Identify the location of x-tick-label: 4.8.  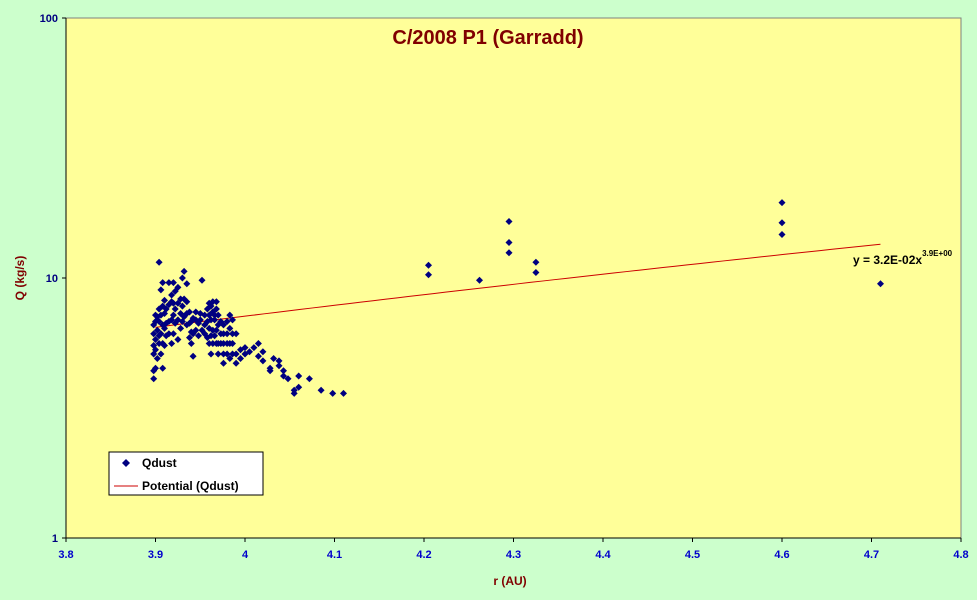
(960, 555).